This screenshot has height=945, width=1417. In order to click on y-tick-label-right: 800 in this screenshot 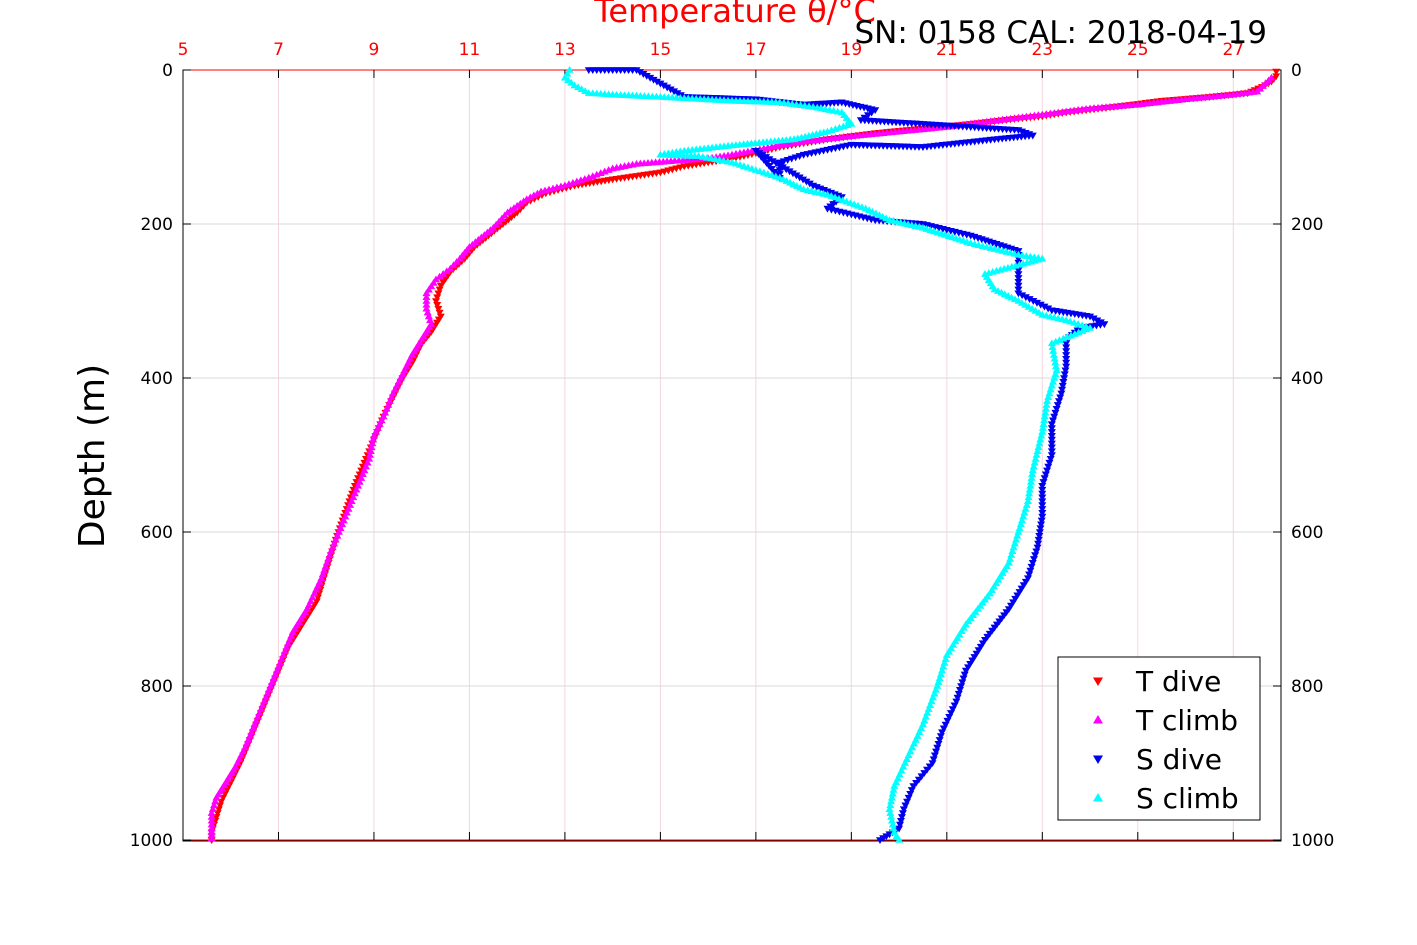, I will do `click(1307, 687)`.